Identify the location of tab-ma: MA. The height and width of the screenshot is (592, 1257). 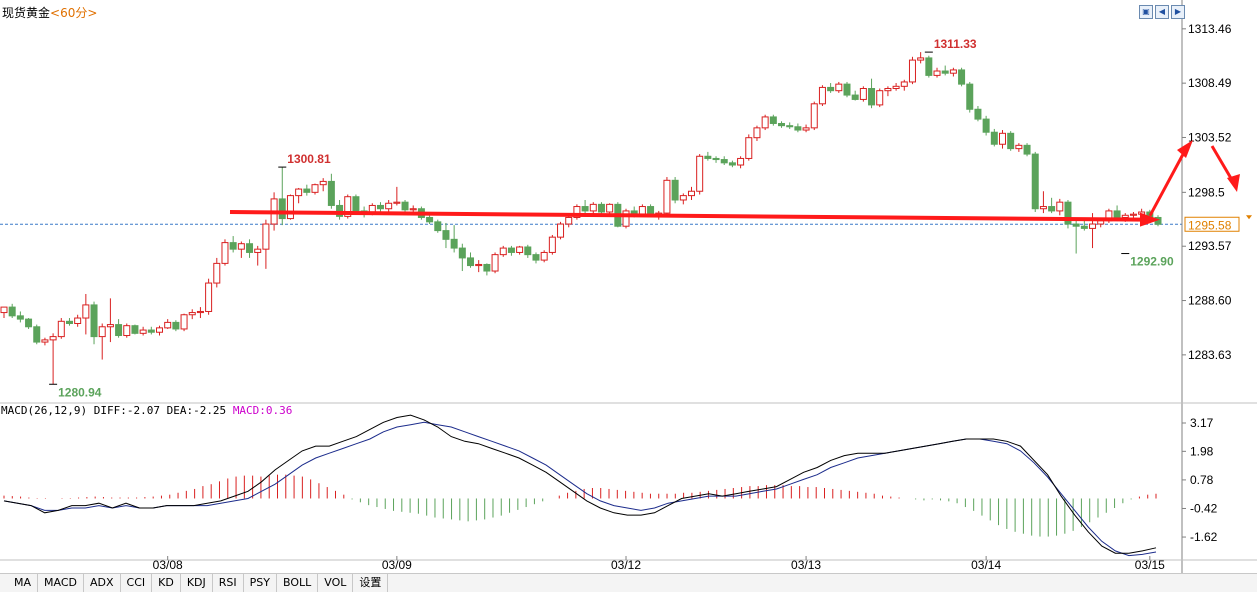
(19, 583).